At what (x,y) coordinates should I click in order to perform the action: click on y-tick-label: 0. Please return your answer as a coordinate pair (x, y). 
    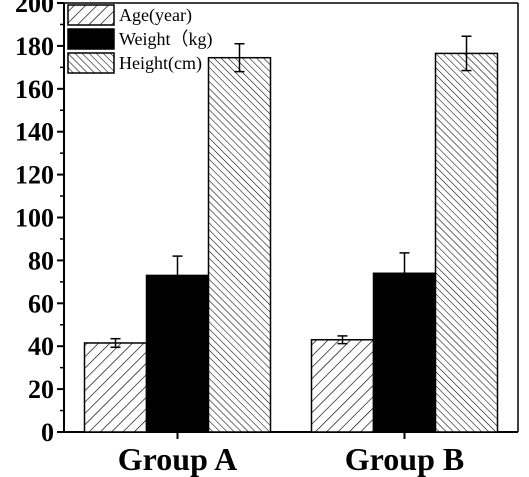
    Looking at the image, I should click on (47, 432).